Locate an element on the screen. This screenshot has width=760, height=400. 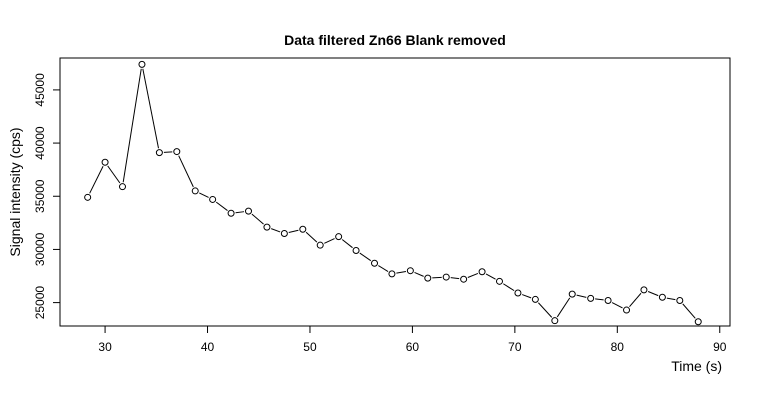
x-tick-label: 30 is located at coordinates (105, 347).